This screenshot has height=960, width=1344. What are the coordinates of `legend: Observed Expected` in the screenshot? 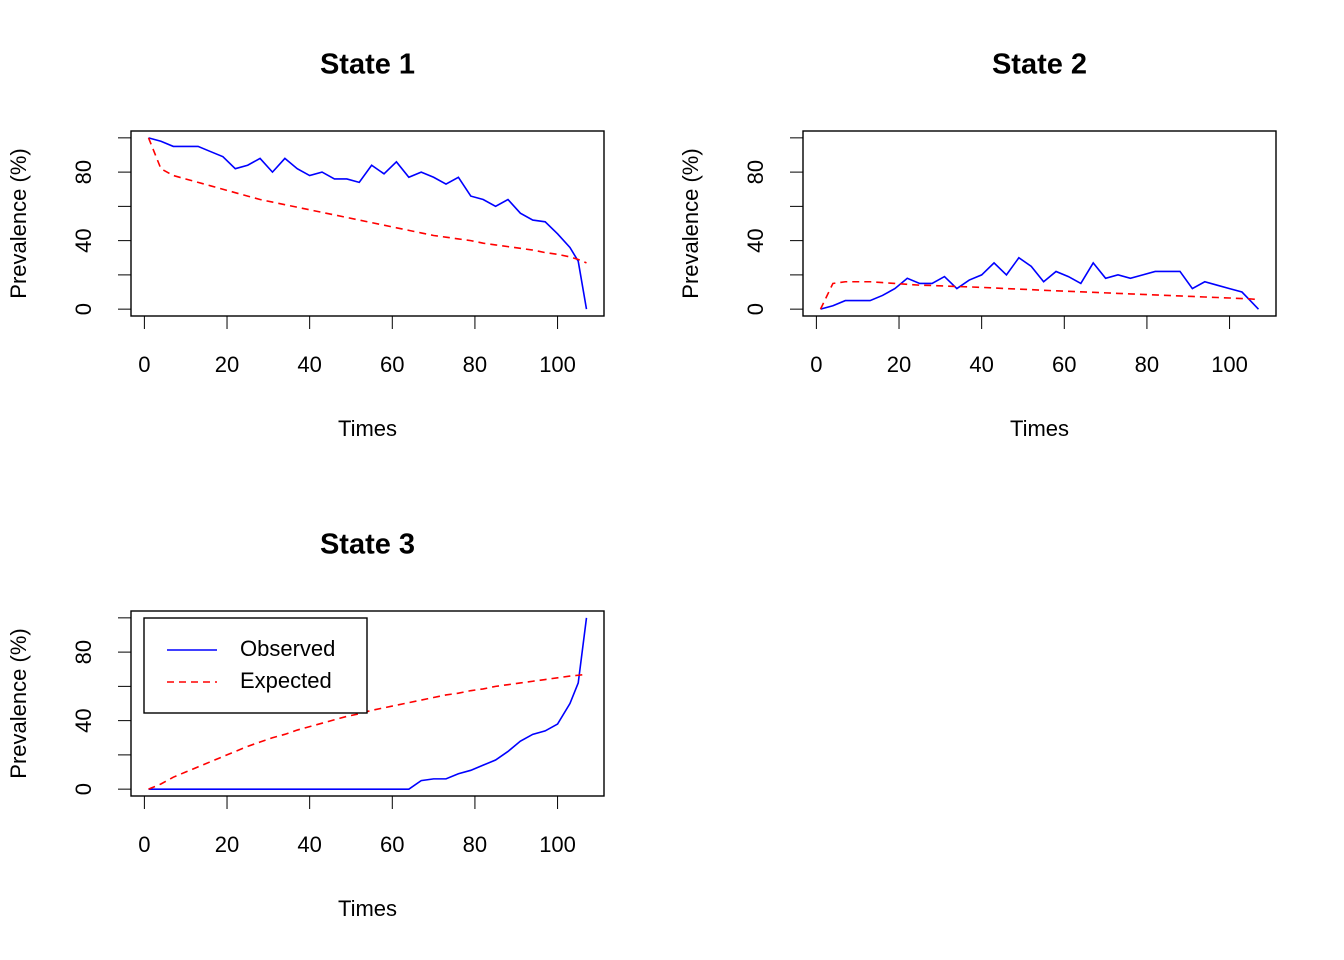 It's located at (255, 665).